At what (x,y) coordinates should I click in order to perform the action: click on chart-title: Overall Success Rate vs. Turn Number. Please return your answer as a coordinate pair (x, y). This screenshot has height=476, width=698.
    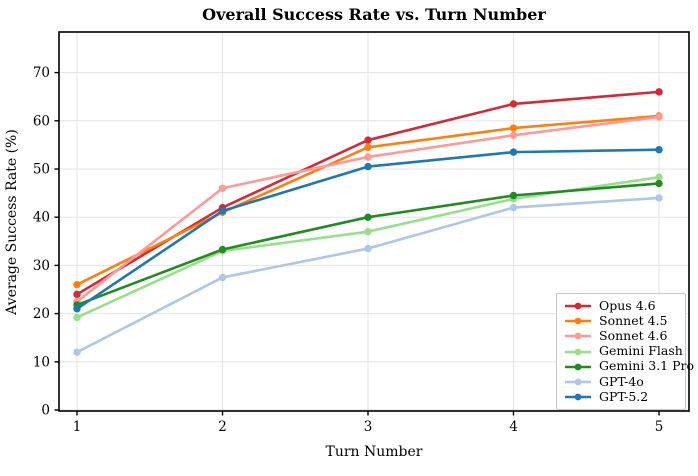
    Looking at the image, I should click on (374, 14).